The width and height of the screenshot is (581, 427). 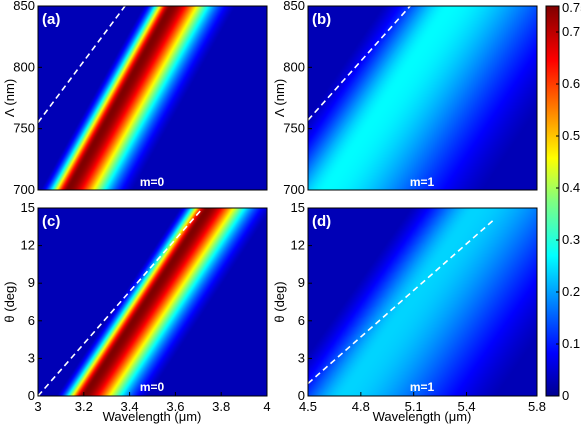 What do you see at coordinates (266, 406) in the screenshot?
I see `x-tick-label: 4` at bounding box center [266, 406].